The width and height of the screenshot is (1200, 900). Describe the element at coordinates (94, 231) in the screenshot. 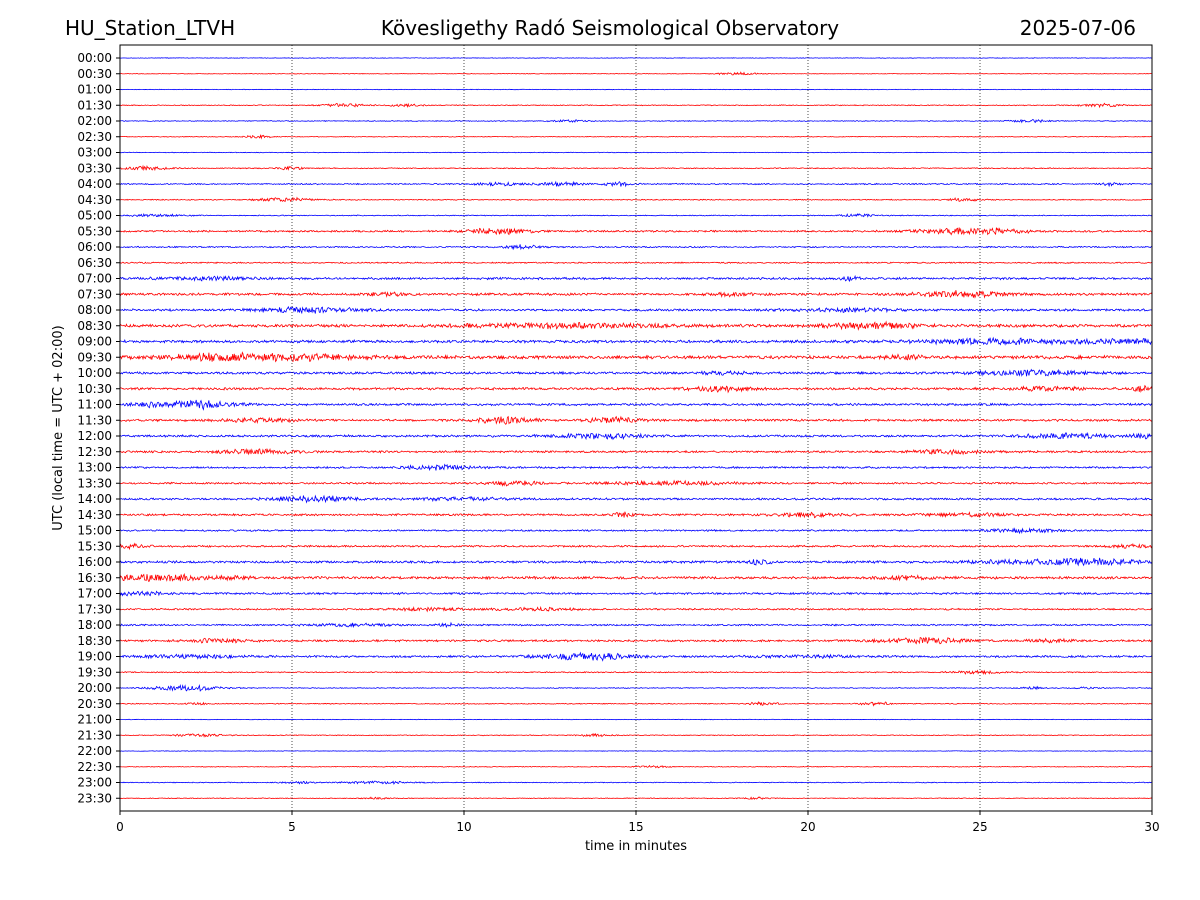

I see `y-tick-label: 05:30` at that location.